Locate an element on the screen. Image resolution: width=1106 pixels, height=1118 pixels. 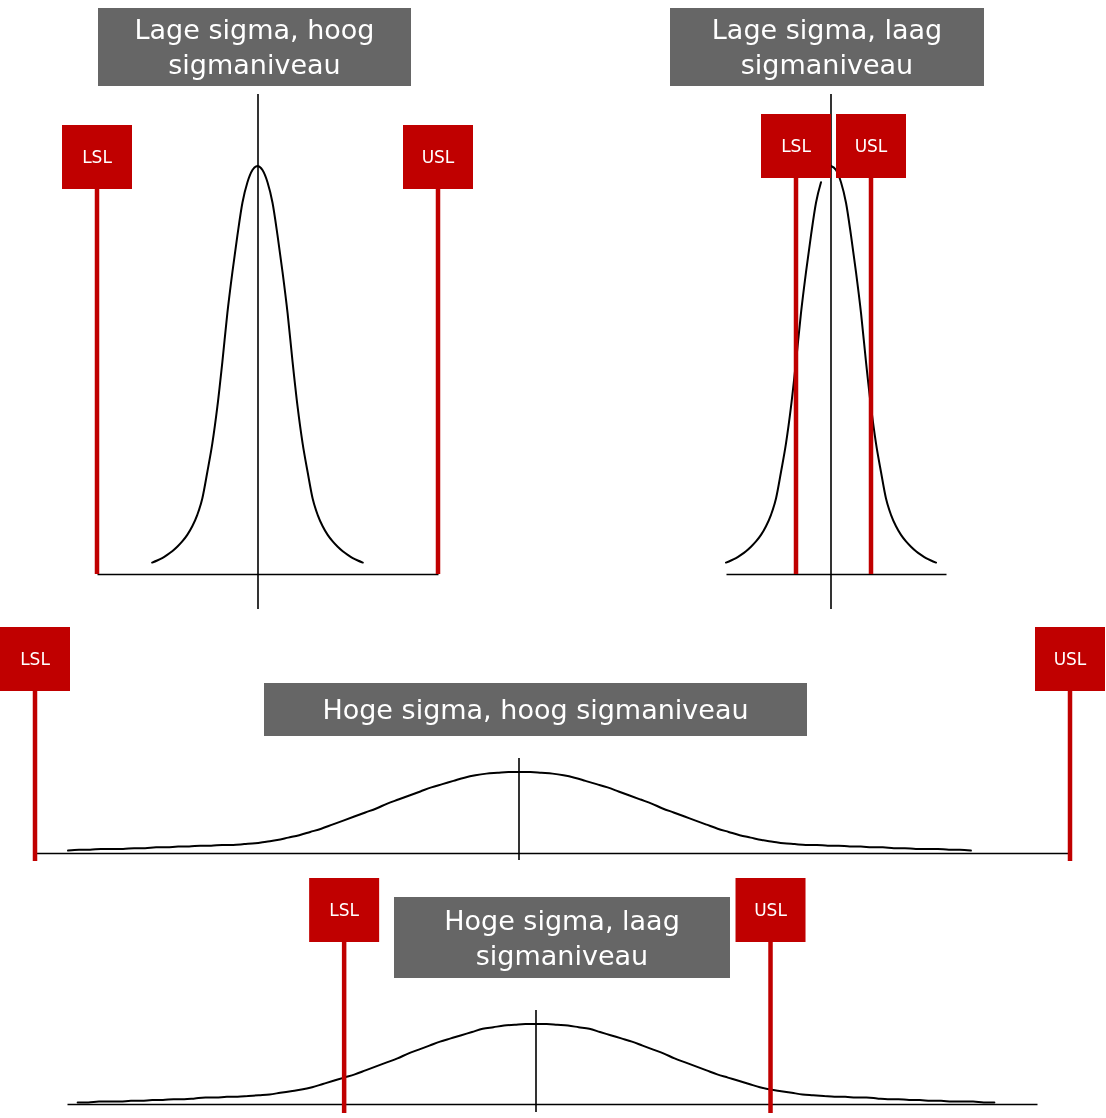
chart-title: Hoge sigma, laag sigmaniveau is located at coordinates (562, 937).